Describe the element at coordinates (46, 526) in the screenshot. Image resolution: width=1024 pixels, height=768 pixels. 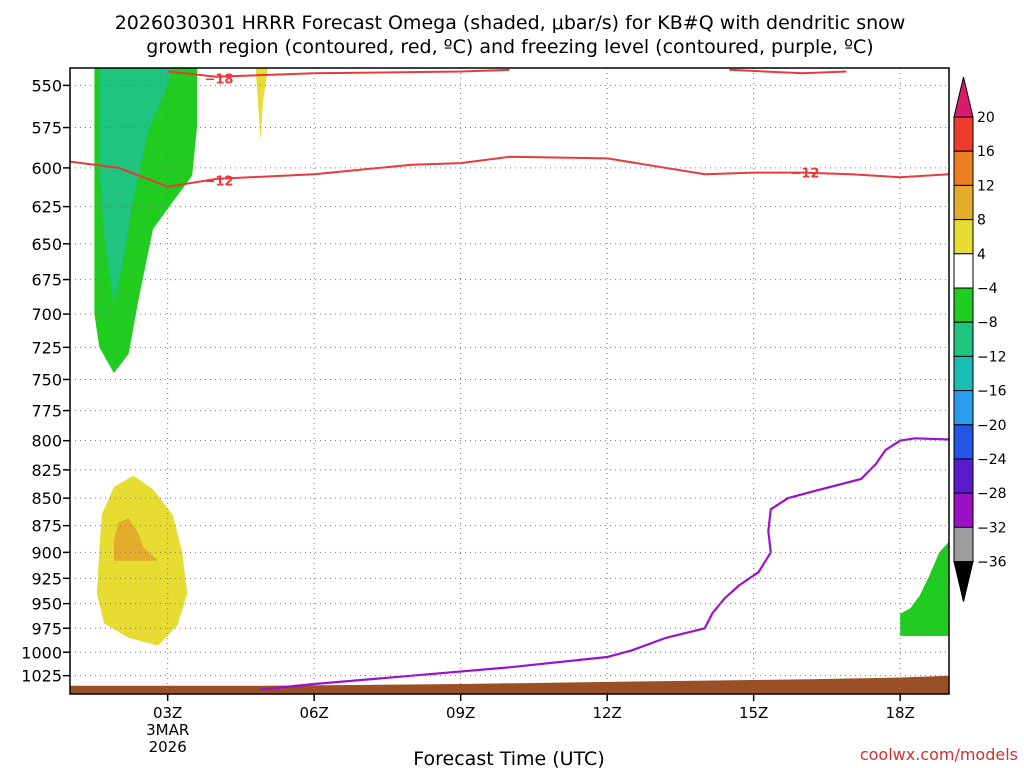
I see `y-tick-label: 875` at that location.